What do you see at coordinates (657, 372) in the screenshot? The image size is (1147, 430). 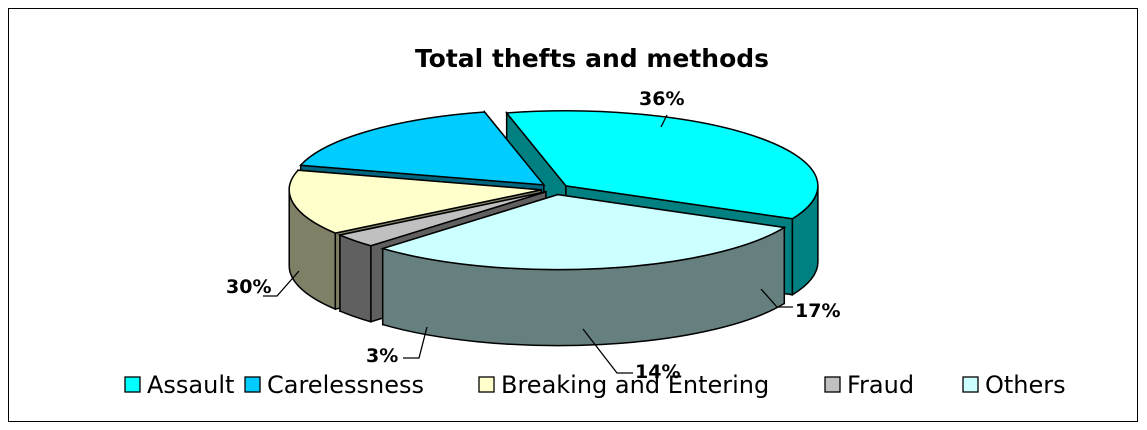 I see `data-label-breaking-and-entering: 14%` at bounding box center [657, 372].